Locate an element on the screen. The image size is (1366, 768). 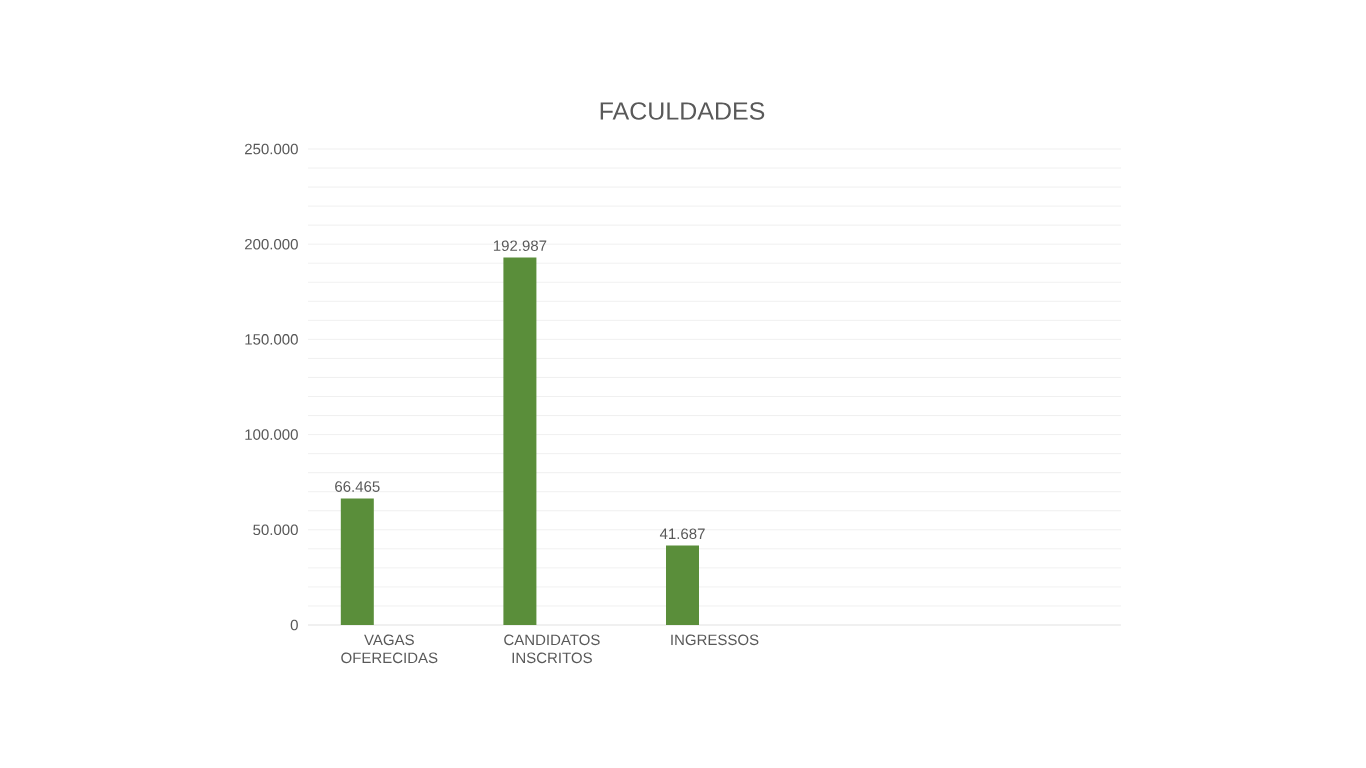
data-label: 41.687 is located at coordinates (682, 534).